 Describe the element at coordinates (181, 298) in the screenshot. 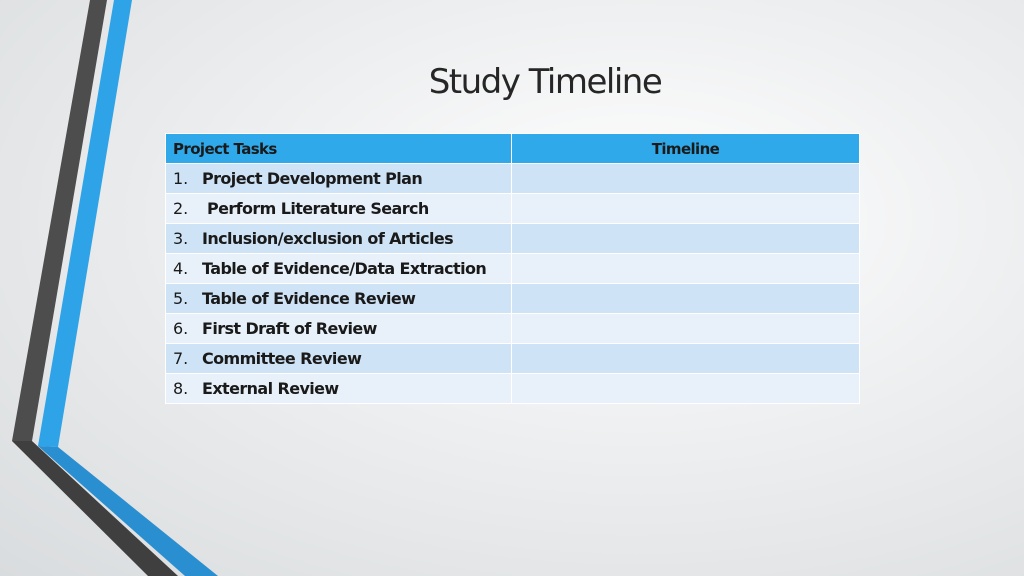

I see `task-number: 5.` at that location.